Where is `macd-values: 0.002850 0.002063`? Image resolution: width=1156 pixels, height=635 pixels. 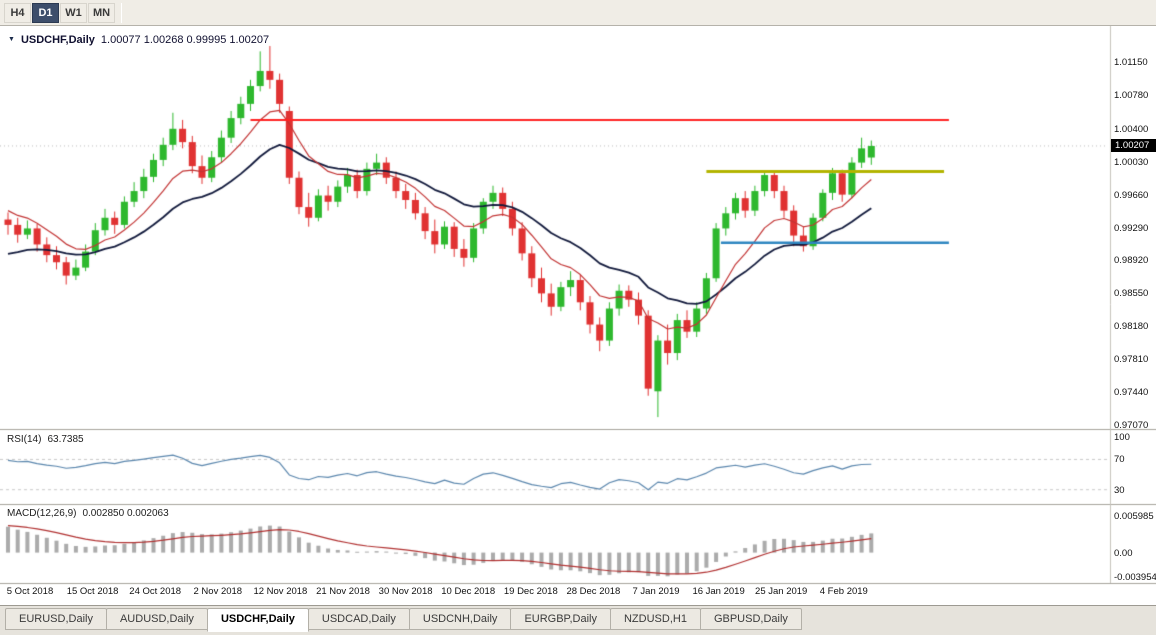
macd-values: 0.002850 0.002063 is located at coordinates (125, 513).